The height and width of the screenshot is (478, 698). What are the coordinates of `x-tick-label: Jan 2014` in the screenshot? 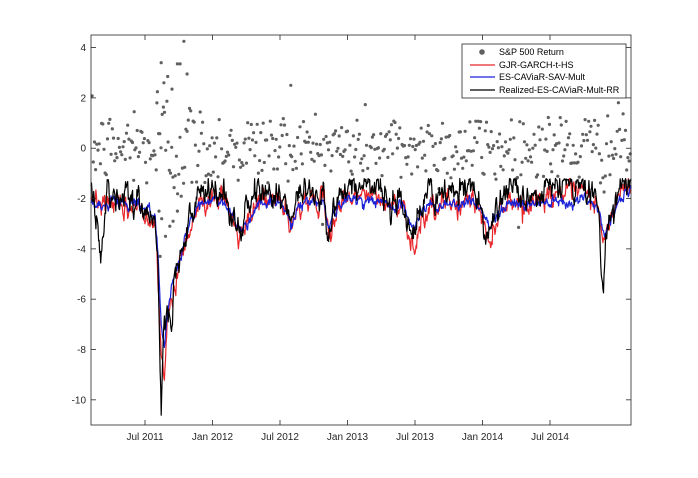 It's located at (483, 437).